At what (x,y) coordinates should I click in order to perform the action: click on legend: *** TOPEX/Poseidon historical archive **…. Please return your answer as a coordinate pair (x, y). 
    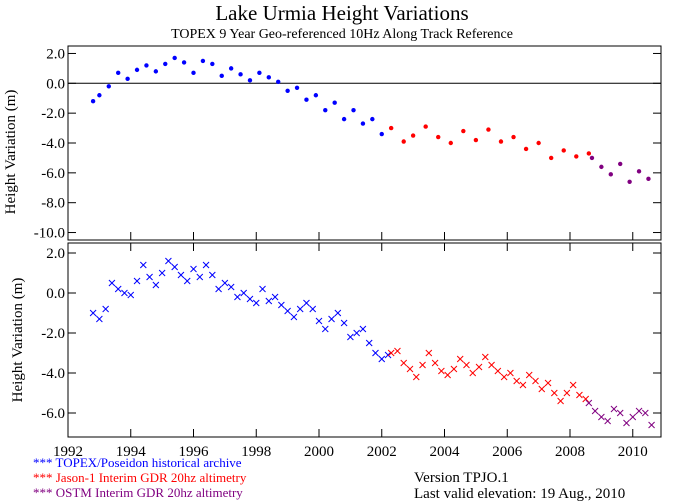
    Looking at the image, I should click on (140, 477).